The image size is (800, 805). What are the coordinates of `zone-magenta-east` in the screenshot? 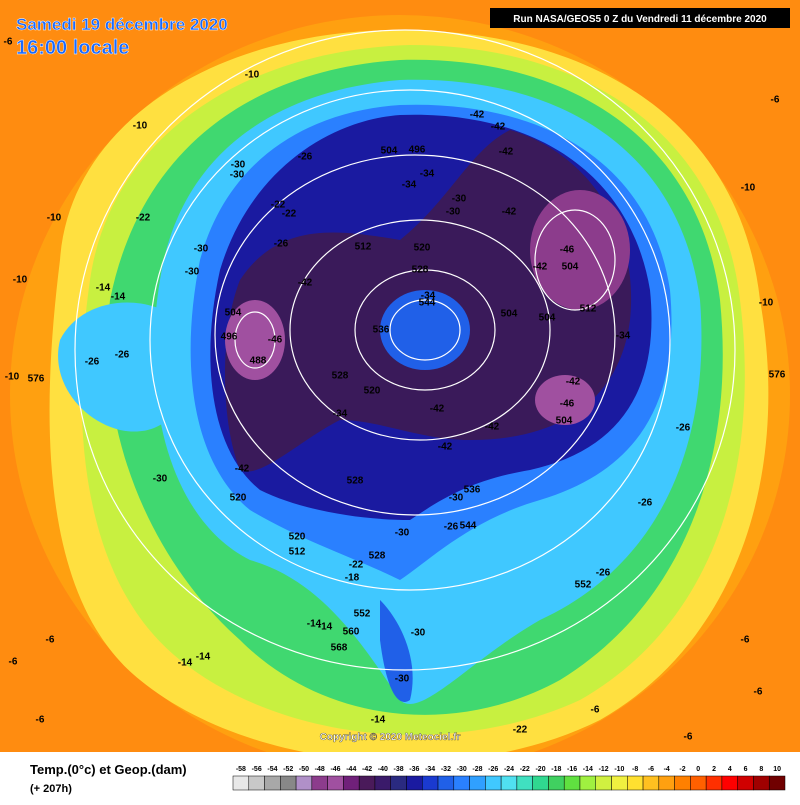 It's located at (580, 250).